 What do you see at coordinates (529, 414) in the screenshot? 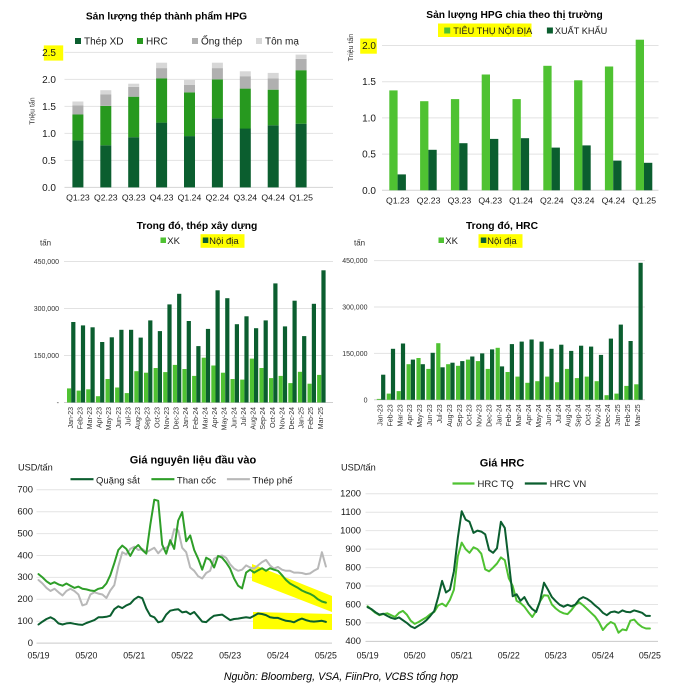
I see `svg-text: Apr-24` at bounding box center [529, 414].